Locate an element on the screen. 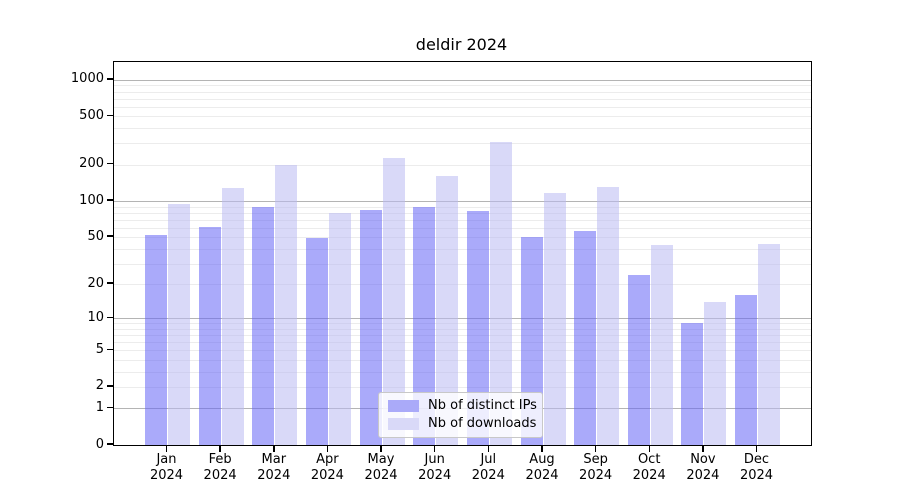  bar-distinct-ips-dec is located at coordinates (746, 370).